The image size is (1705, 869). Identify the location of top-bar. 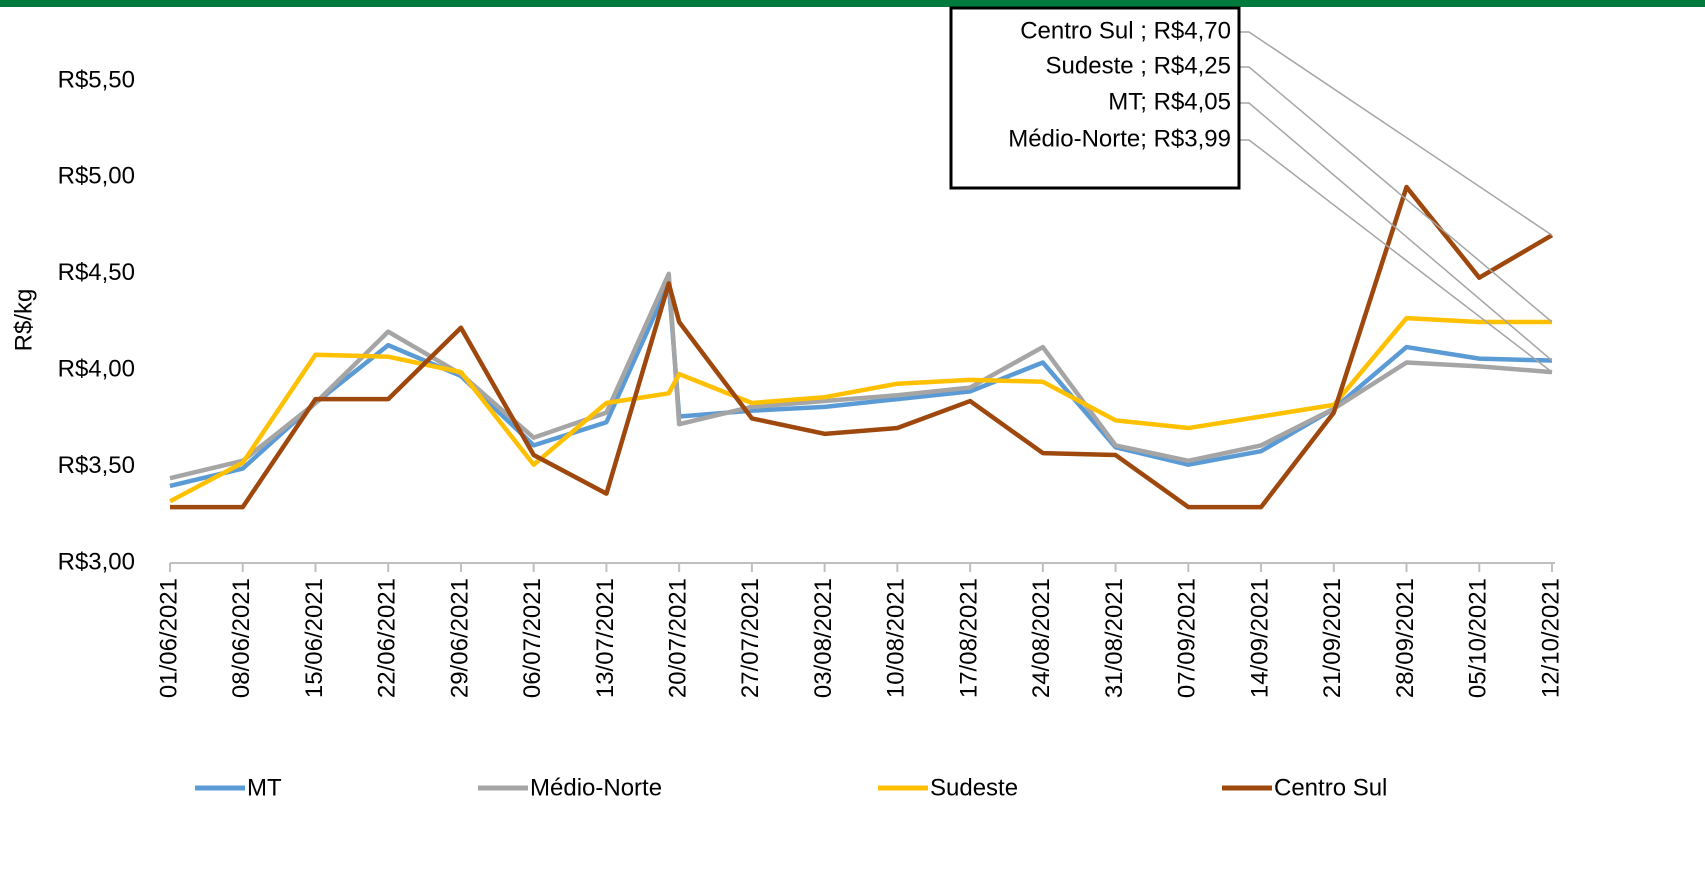
(852, 3).